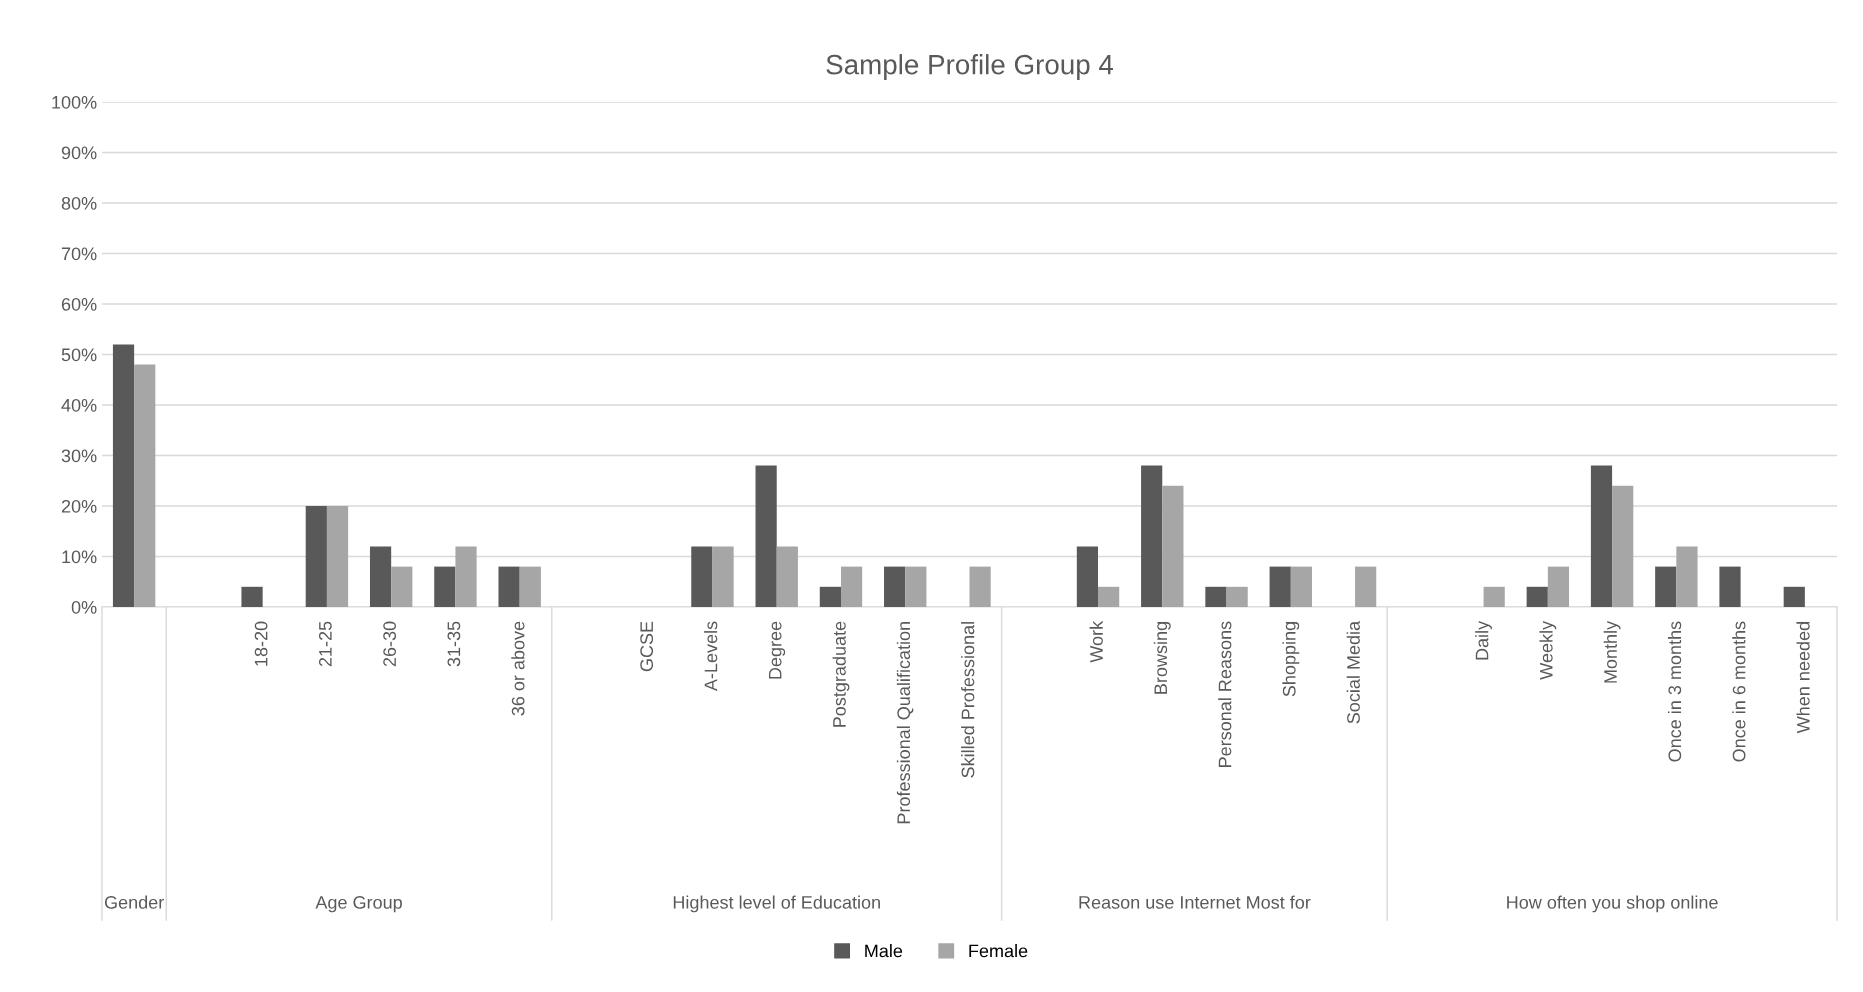 This screenshot has width=1863, height=992. I want to click on y-tick-label: 0%, so click(84, 607).